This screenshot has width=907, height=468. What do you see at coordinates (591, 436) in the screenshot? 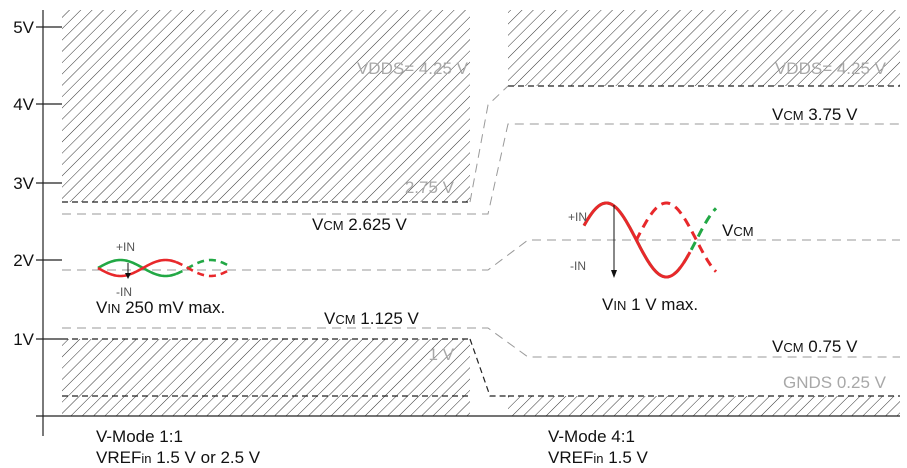
I see `right-mode-line1: V-Mode 4:1` at bounding box center [591, 436].